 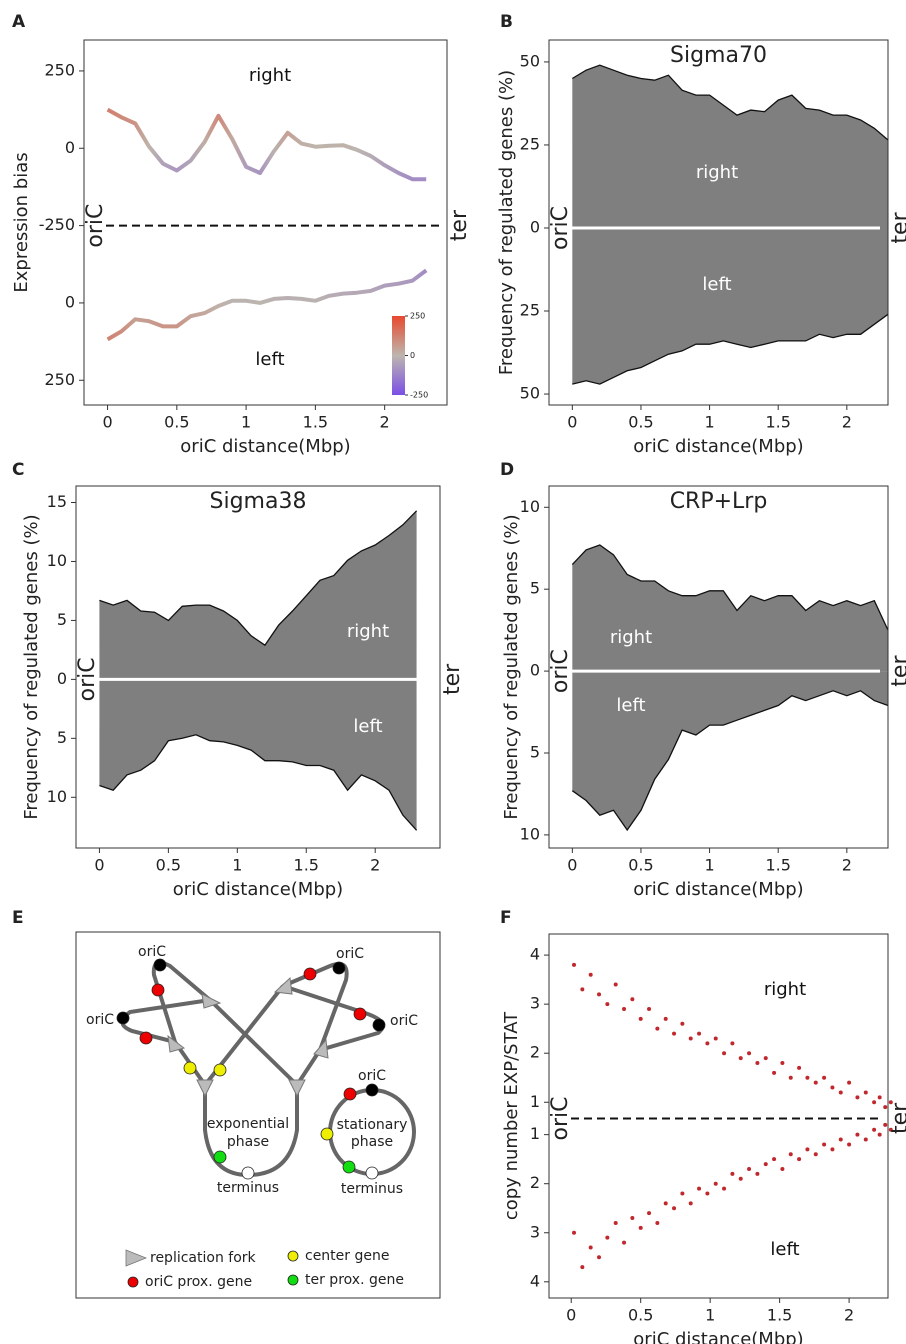 I want to click on panel-letter: B, so click(x=506, y=22).